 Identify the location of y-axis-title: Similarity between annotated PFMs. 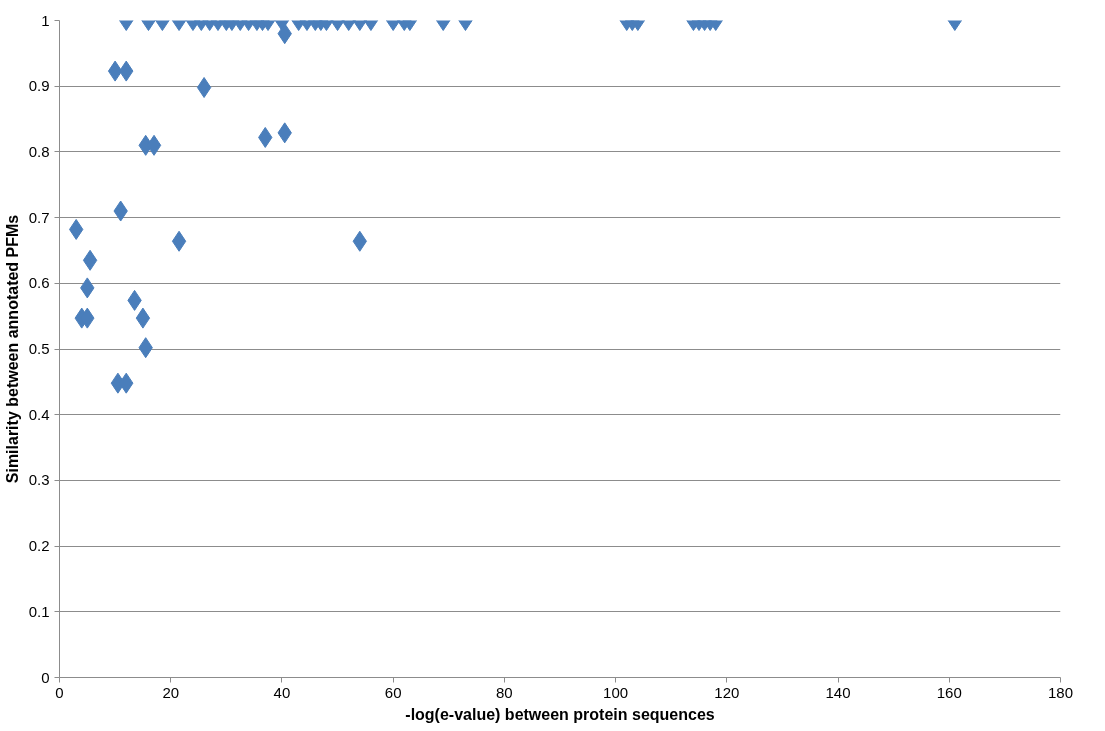
(12, 349).